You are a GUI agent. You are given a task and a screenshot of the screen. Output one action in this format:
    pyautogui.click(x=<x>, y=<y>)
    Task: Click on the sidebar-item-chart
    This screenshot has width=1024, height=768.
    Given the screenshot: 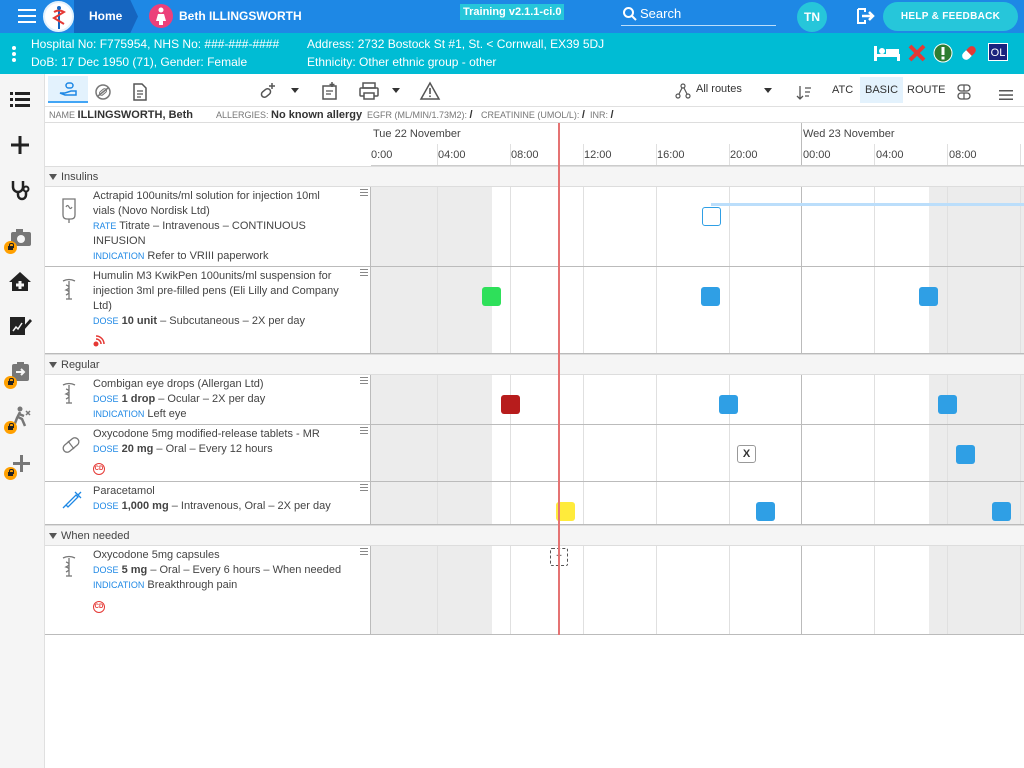 What is the action you would take?
    pyautogui.click(x=22, y=103)
    